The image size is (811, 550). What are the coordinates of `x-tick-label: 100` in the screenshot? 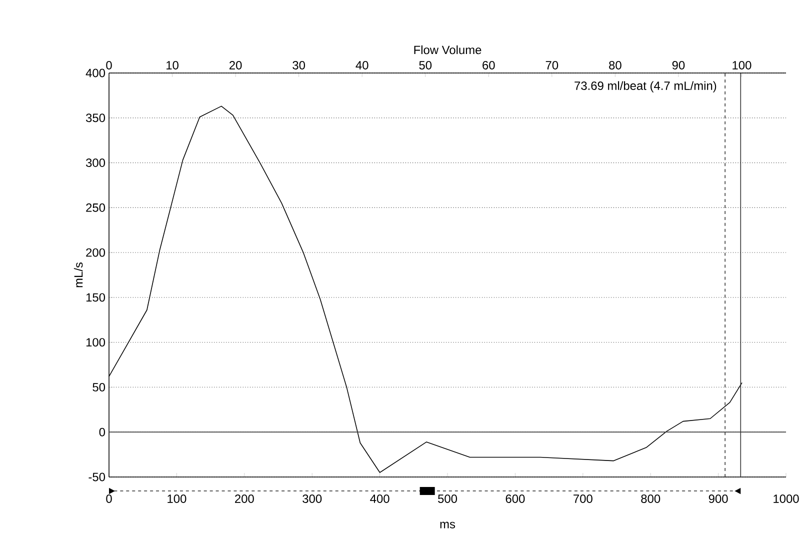 It's located at (177, 498).